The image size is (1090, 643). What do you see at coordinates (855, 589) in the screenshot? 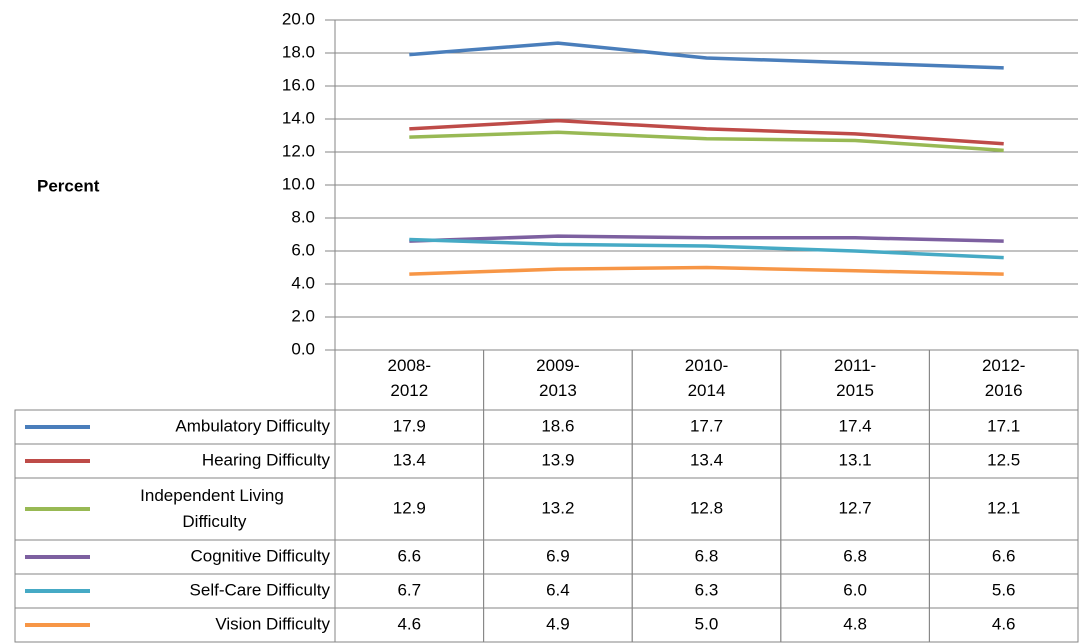
I see `data-table-value: 6.0` at bounding box center [855, 589].